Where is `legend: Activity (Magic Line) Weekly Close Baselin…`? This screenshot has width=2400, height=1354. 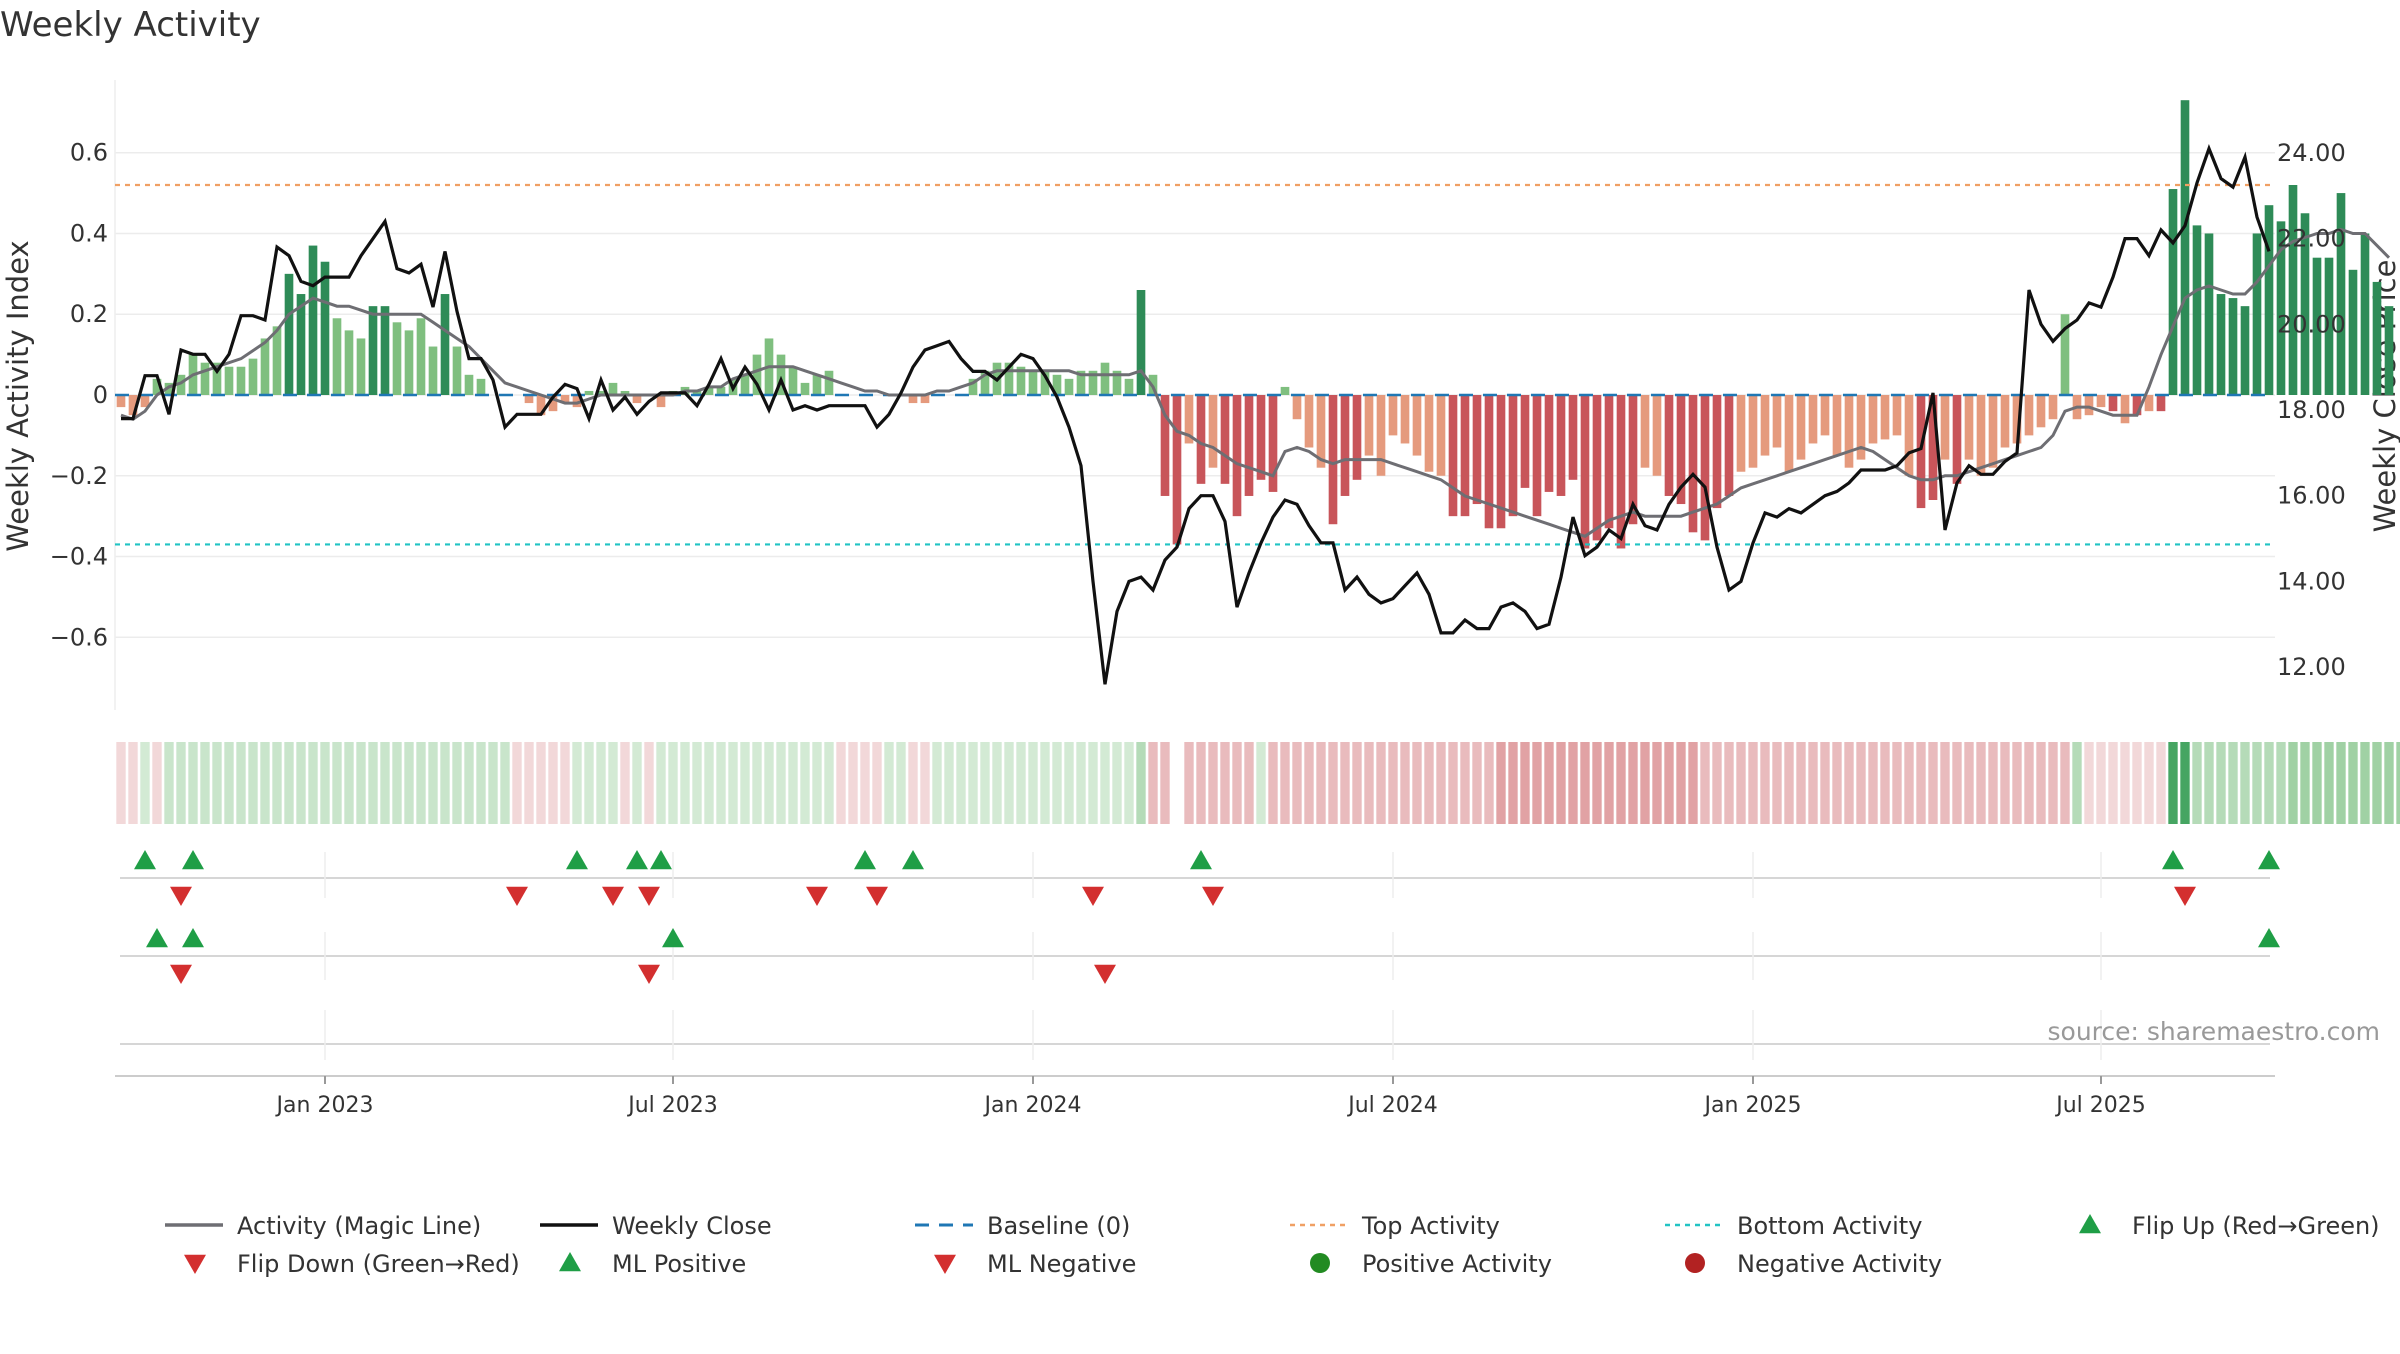 legend: Activity (Magic Line) Weekly Close Baselin… is located at coordinates (1272, 1245).